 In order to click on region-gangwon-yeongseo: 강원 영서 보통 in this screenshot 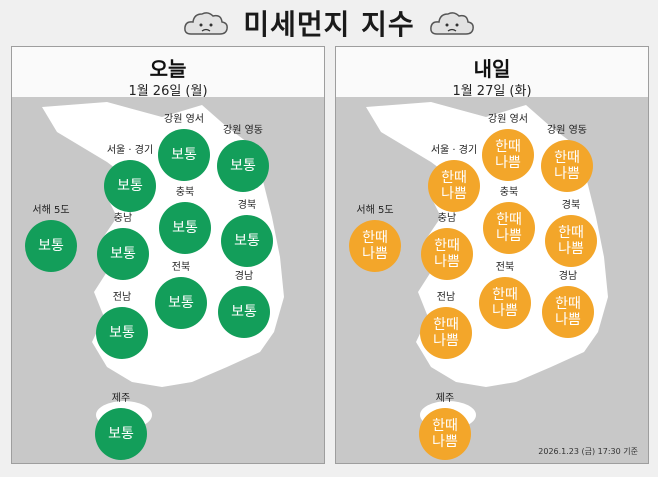, I will do `click(184, 147)`.